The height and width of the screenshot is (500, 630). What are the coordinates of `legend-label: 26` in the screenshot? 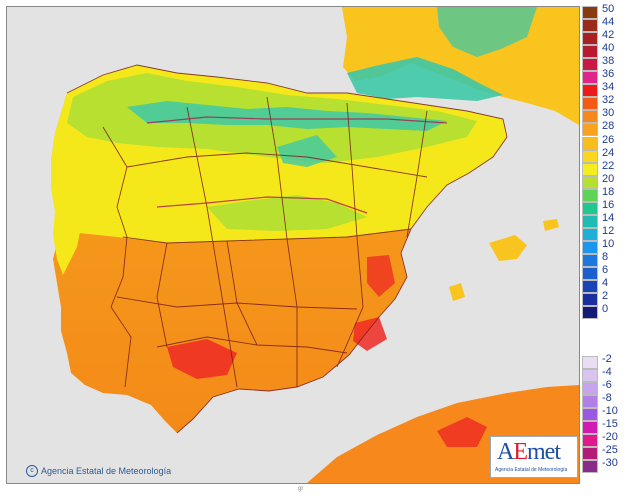 It's located at (608, 139).